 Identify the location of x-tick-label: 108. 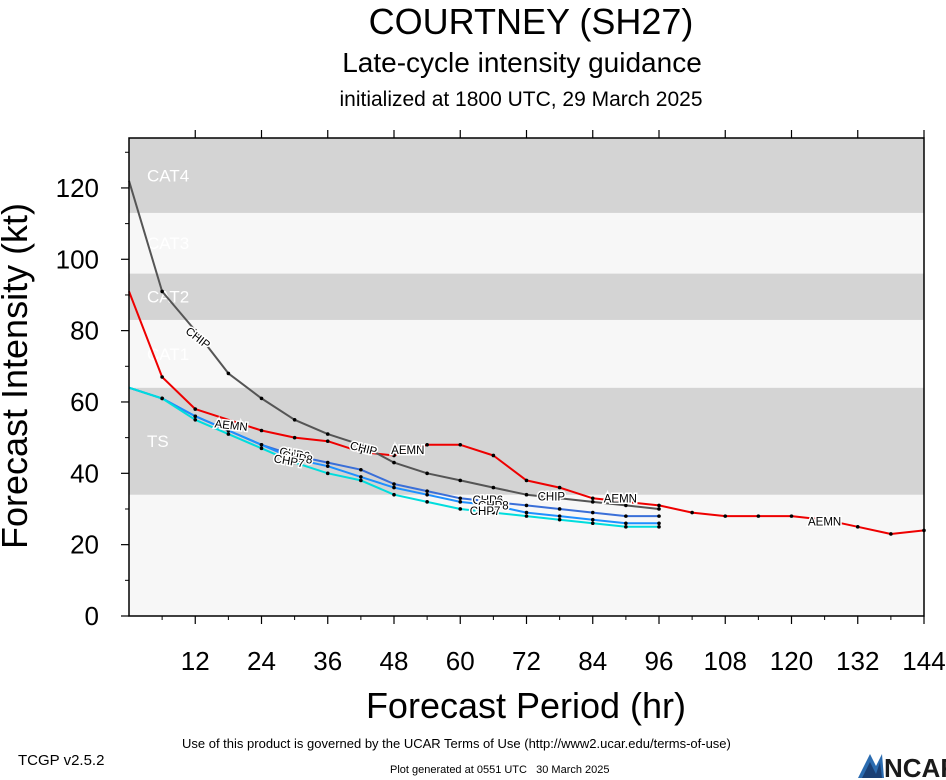
(725, 661).